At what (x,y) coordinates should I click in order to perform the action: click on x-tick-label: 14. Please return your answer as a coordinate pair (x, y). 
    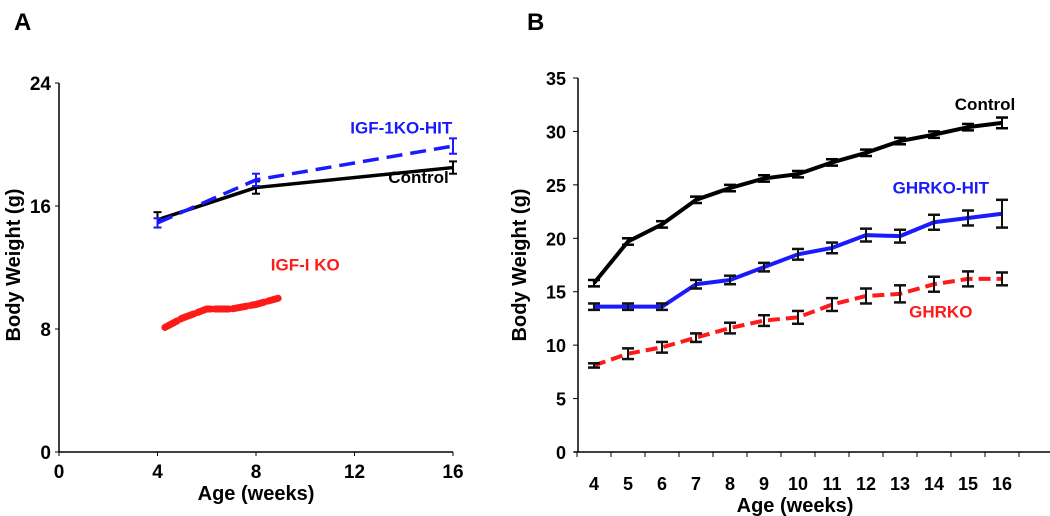
    Looking at the image, I should click on (934, 484).